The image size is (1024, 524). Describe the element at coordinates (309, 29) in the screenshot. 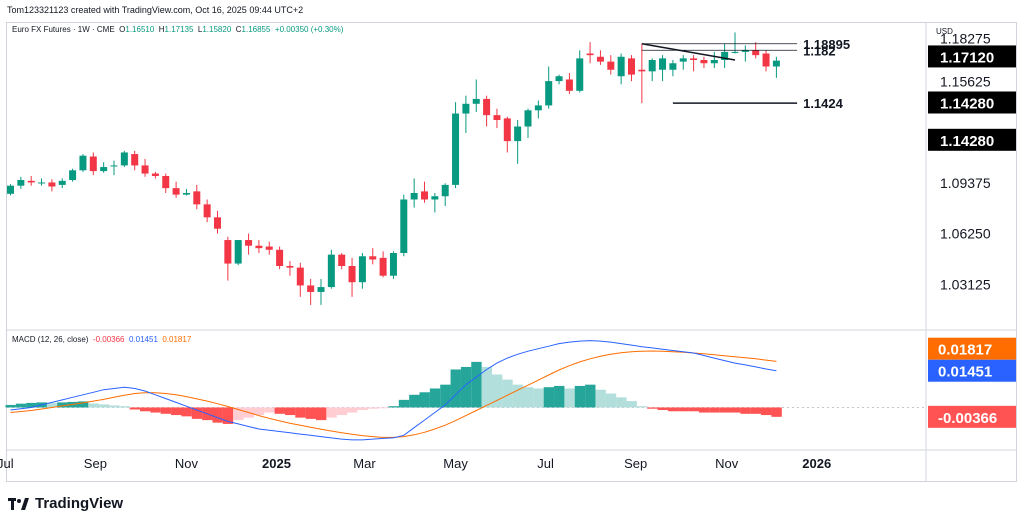

I see `change-value: +0.00350 (+0.30%)` at that location.